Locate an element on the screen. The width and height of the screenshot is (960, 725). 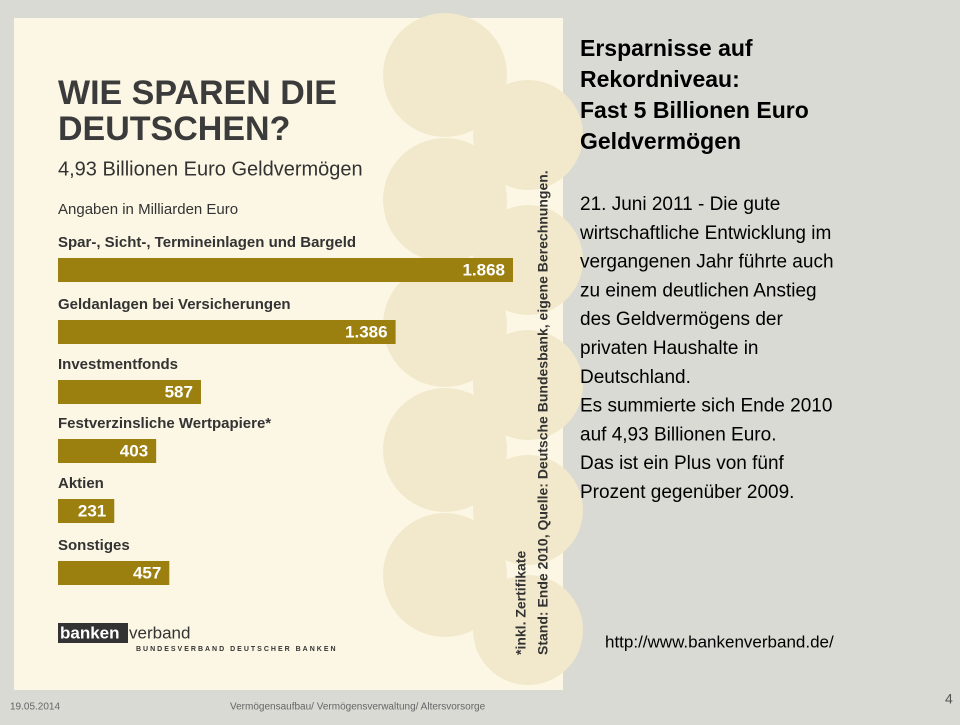
category-label: Sonstiges is located at coordinates (94, 545).